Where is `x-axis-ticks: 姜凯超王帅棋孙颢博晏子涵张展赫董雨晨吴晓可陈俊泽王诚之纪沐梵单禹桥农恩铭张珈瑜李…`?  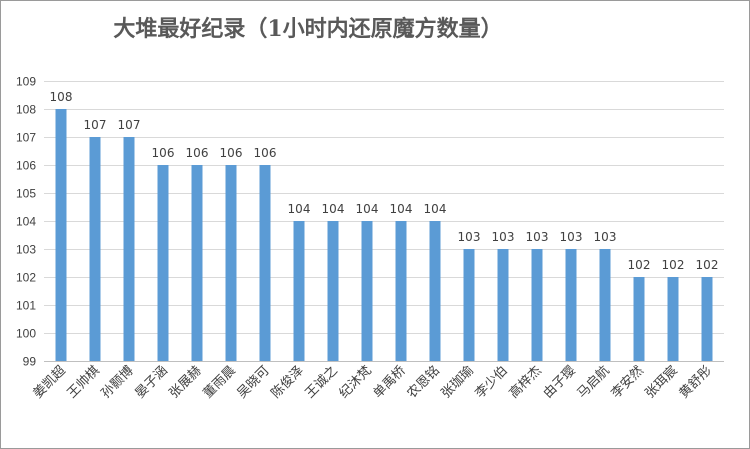 x-axis-ticks: 姜凯超王帅棋孙颢博晏子涵张展赫董雨晨吴晓可陈俊泽王诚之纪沐梵单禹桥农恩铭张珈瑜李… is located at coordinates (373, 382).